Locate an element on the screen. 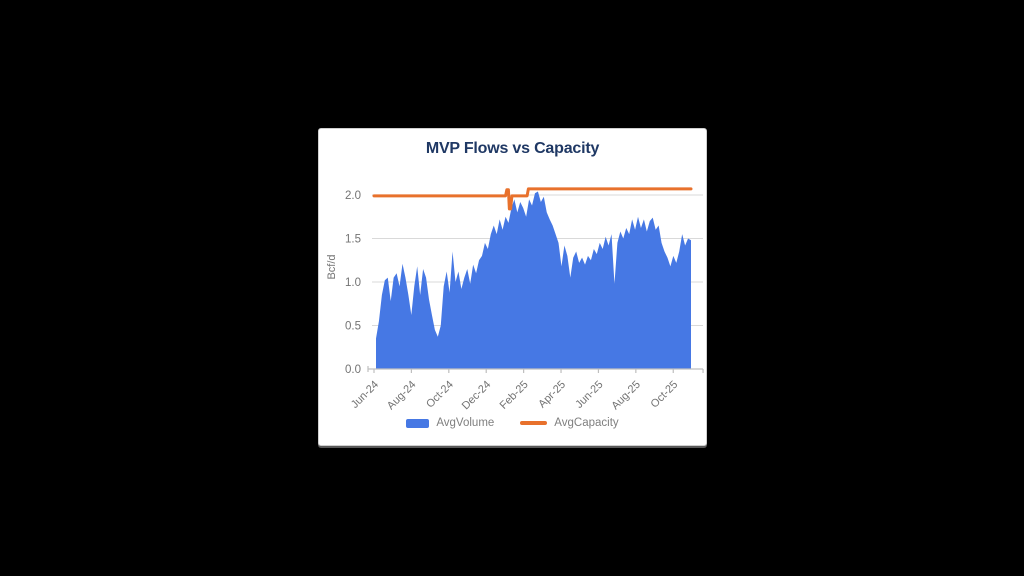 This screenshot has height=576, width=1024. x-tick-label: Aug-25 is located at coordinates (626, 396).